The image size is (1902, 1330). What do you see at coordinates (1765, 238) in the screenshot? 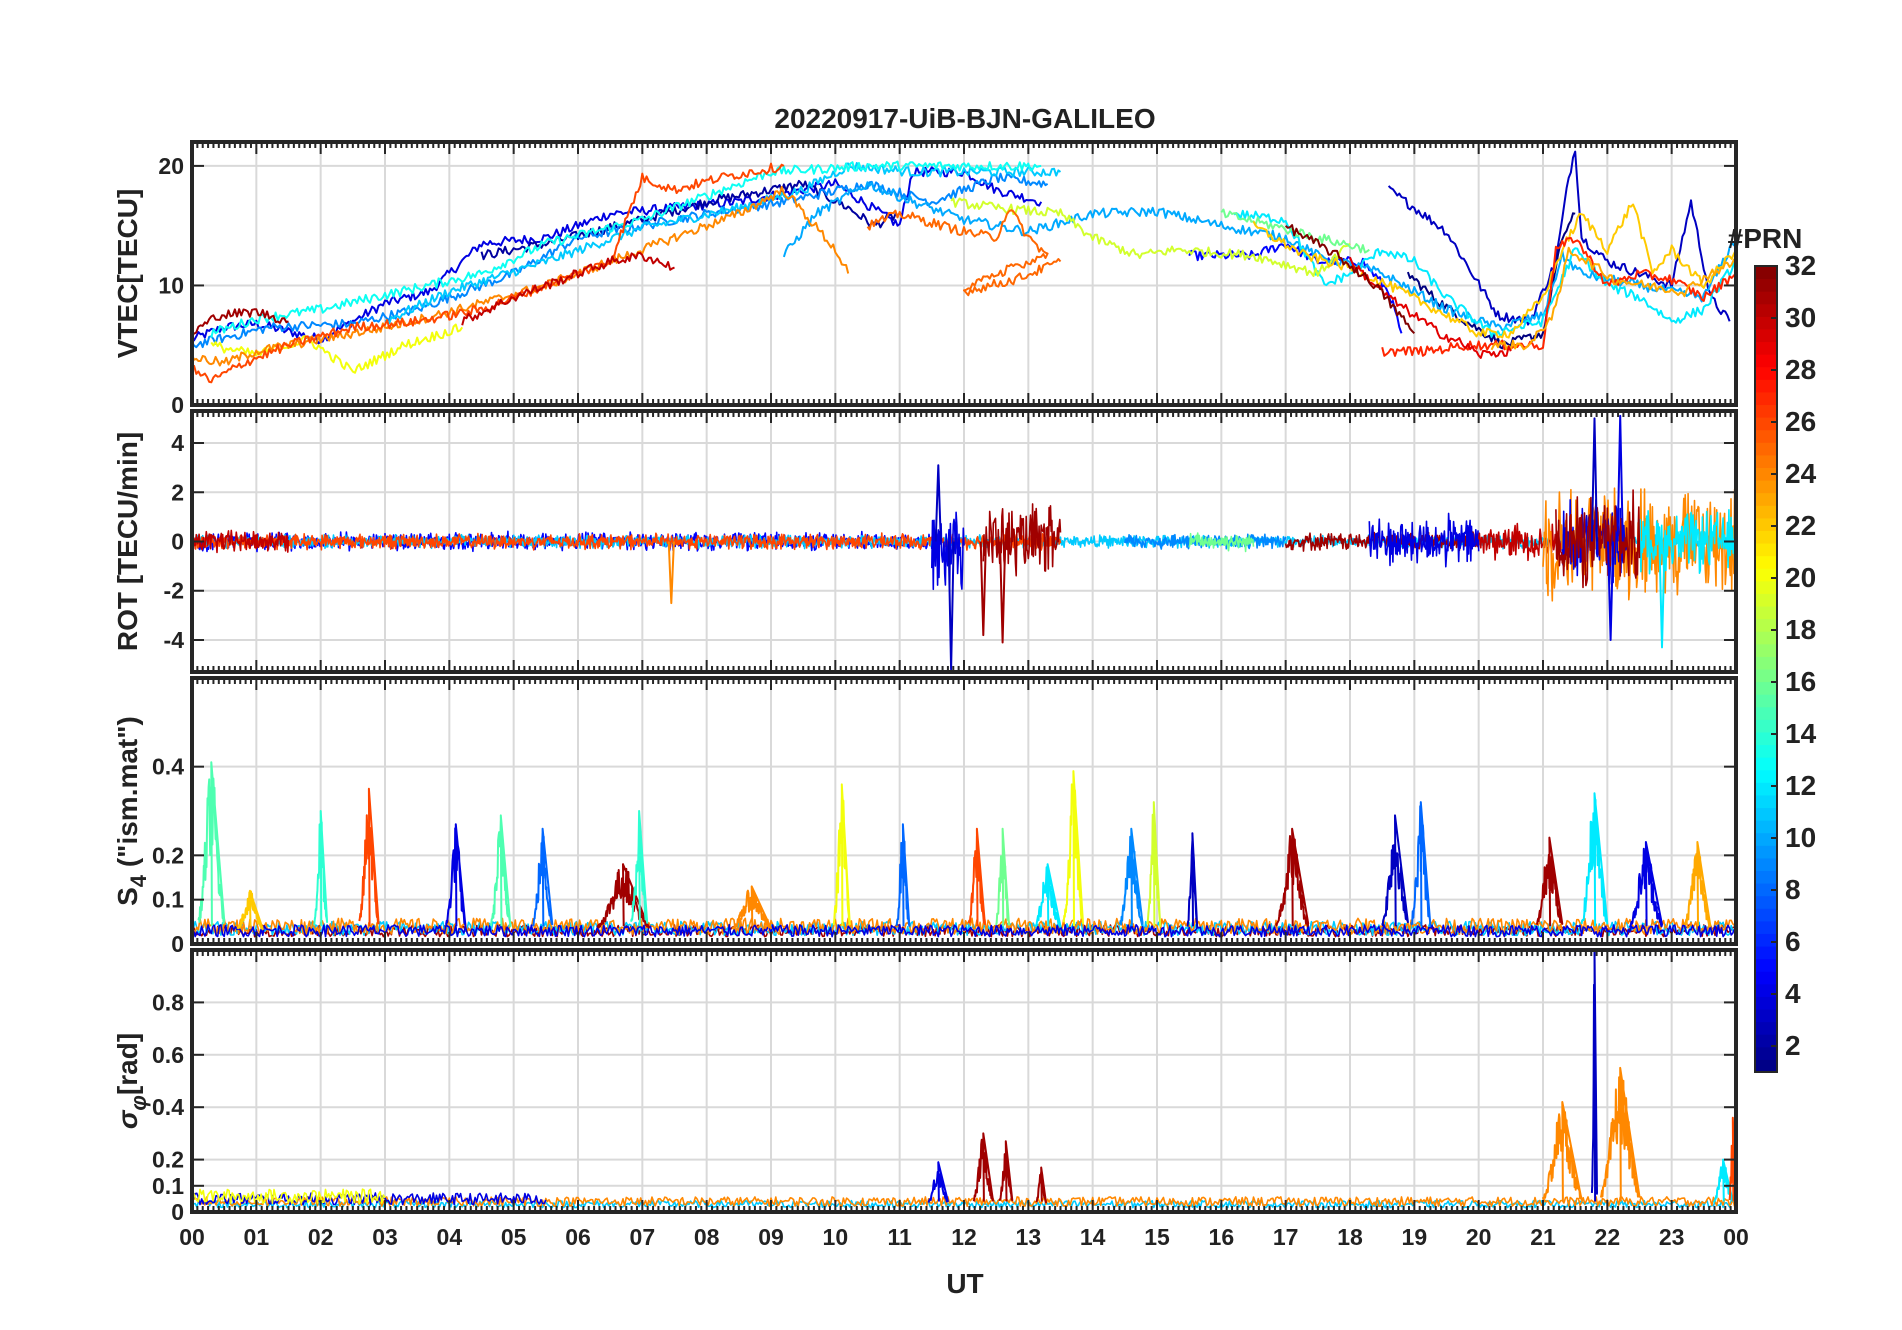
I see `colorbar-label: #PRN` at bounding box center [1765, 238].